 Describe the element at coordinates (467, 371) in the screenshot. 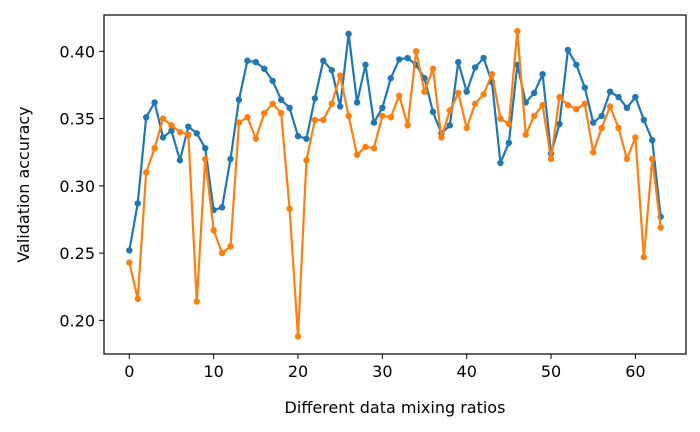

I see `x-tick-label: 40` at that location.